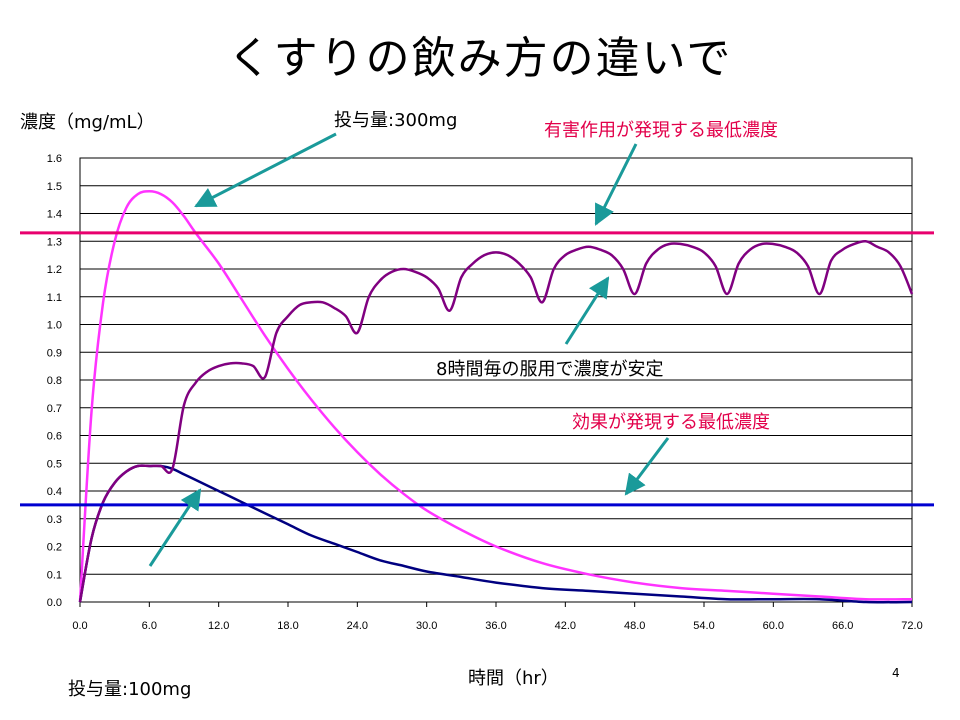 This screenshot has height=720, width=960. I want to click on y-tick-label: 1.3, so click(54, 242).